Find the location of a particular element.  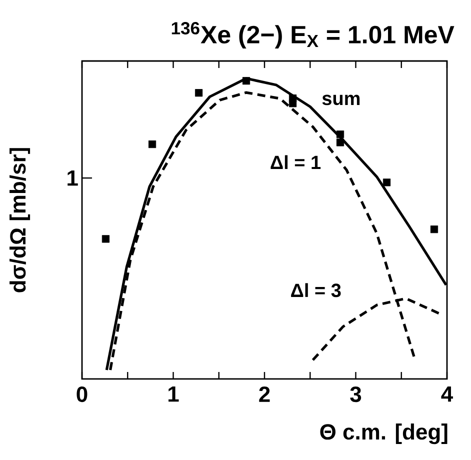

chart-title: $^{136}$Xe (2−) E$_{X}$ = 1.01 MeV is located at coordinates (313, 35).